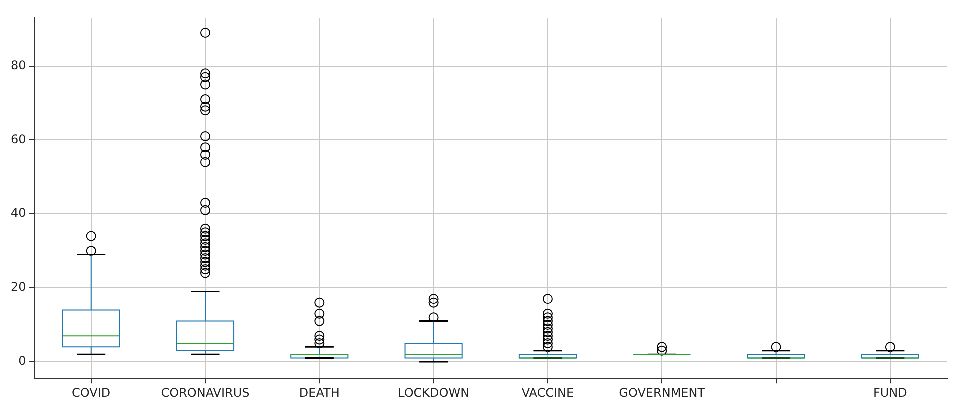  What do you see at coordinates (662, 393) in the screenshot?
I see `x-tick-label: GOVERNMENT` at bounding box center [662, 393].